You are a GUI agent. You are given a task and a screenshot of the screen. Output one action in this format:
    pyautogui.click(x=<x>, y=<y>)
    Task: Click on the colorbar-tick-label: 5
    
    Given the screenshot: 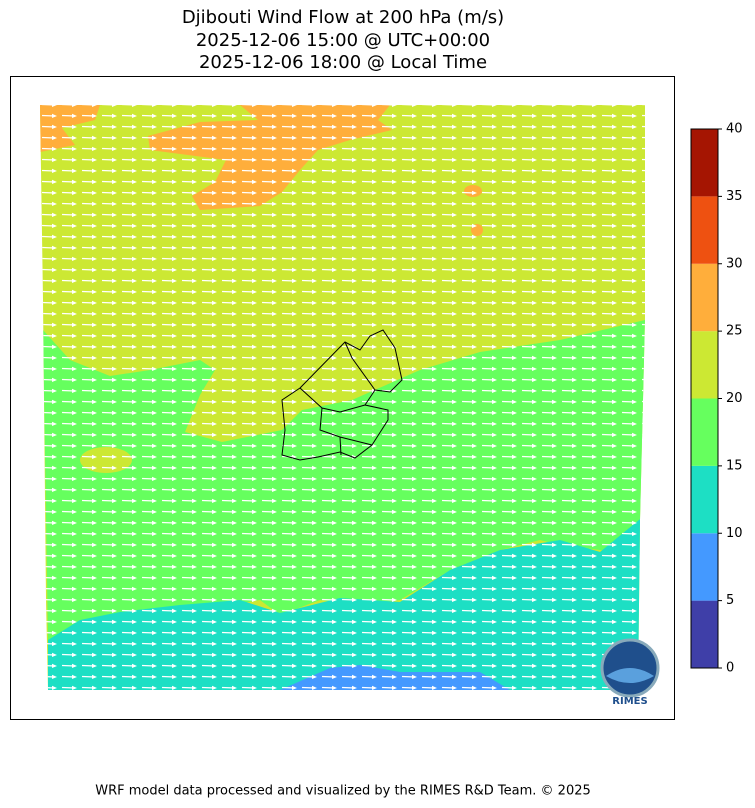 What is the action you would take?
    pyautogui.click(x=730, y=600)
    